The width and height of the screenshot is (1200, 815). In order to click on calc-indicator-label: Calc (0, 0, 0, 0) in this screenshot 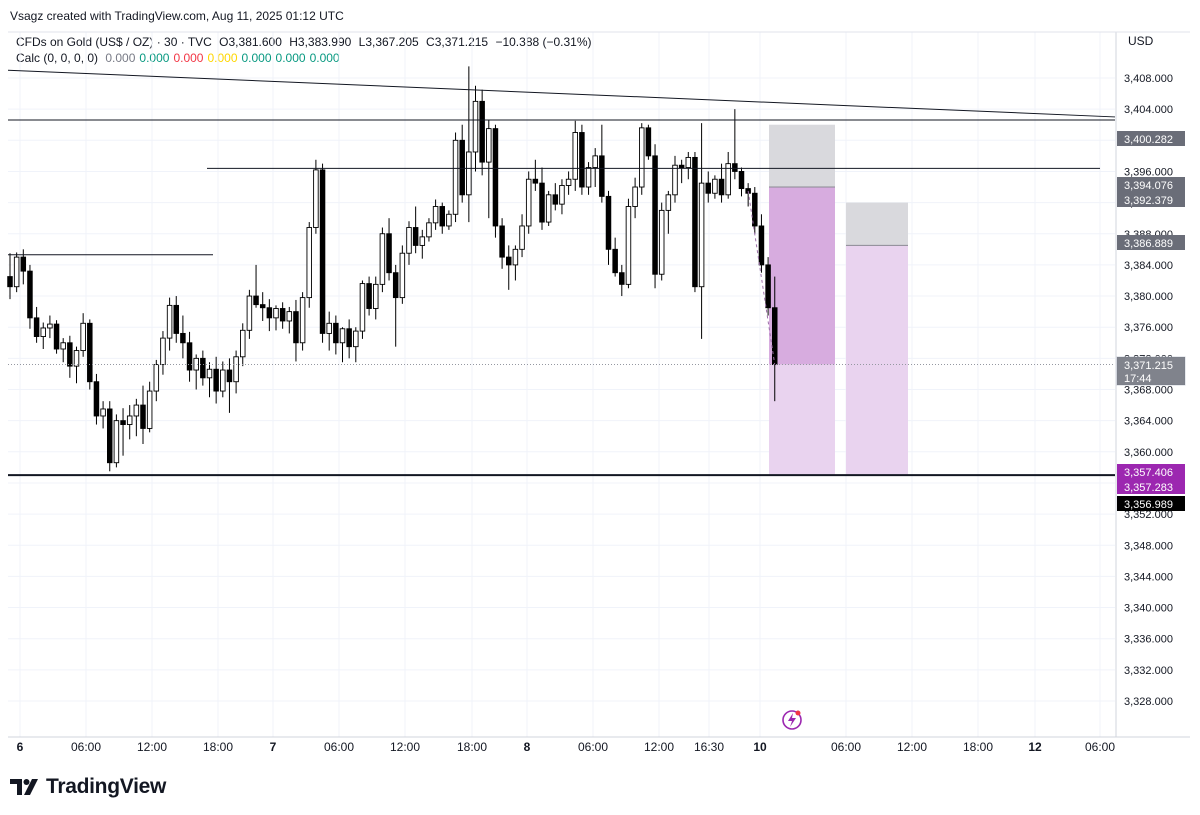, I will do `click(57, 58)`.